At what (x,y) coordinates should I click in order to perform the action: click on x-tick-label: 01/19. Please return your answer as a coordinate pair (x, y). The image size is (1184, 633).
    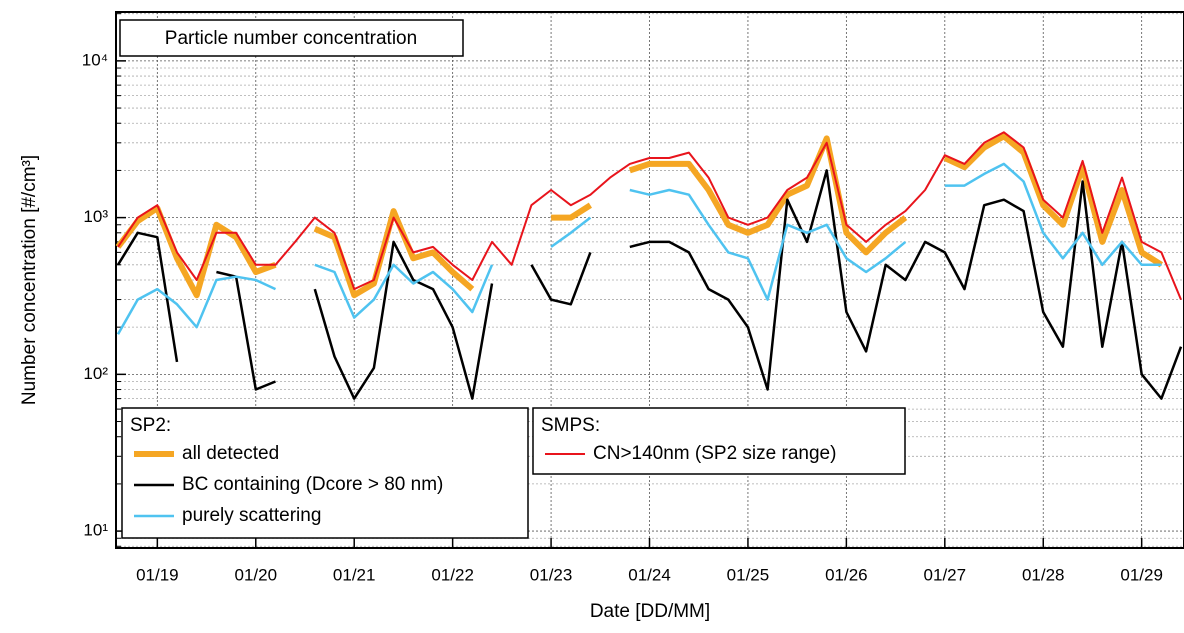
    Looking at the image, I should click on (157, 574).